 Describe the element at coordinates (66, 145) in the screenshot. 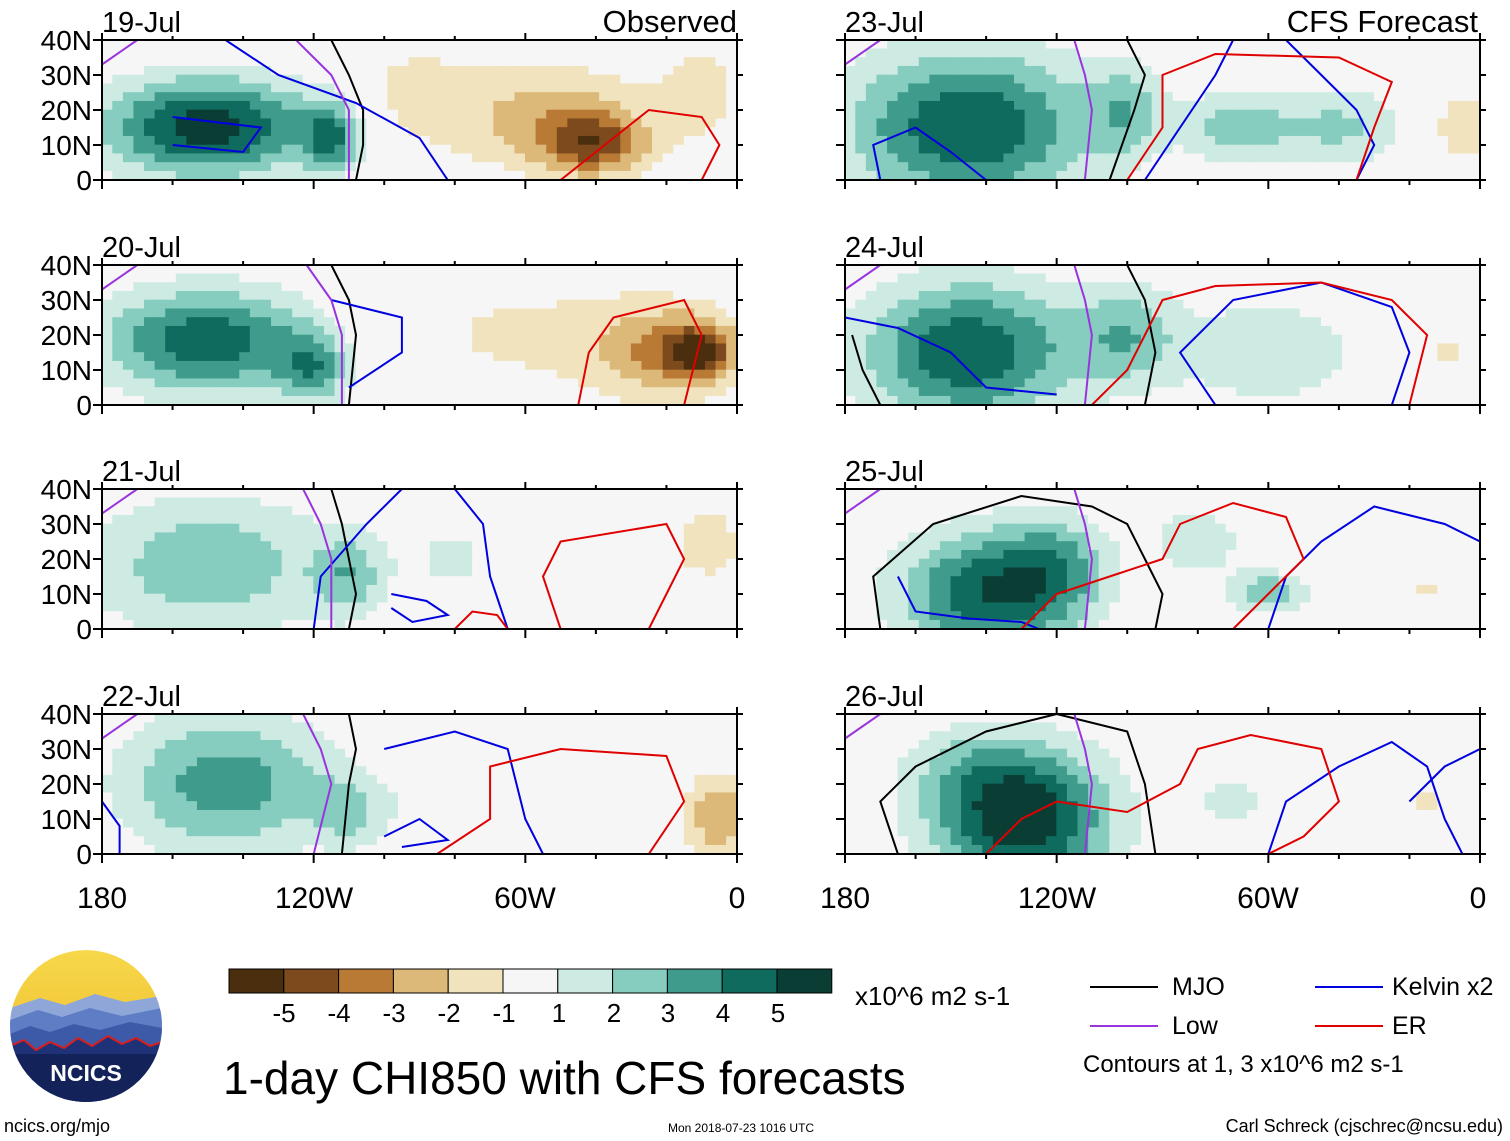

I see `lat-tick-label: 10N` at that location.